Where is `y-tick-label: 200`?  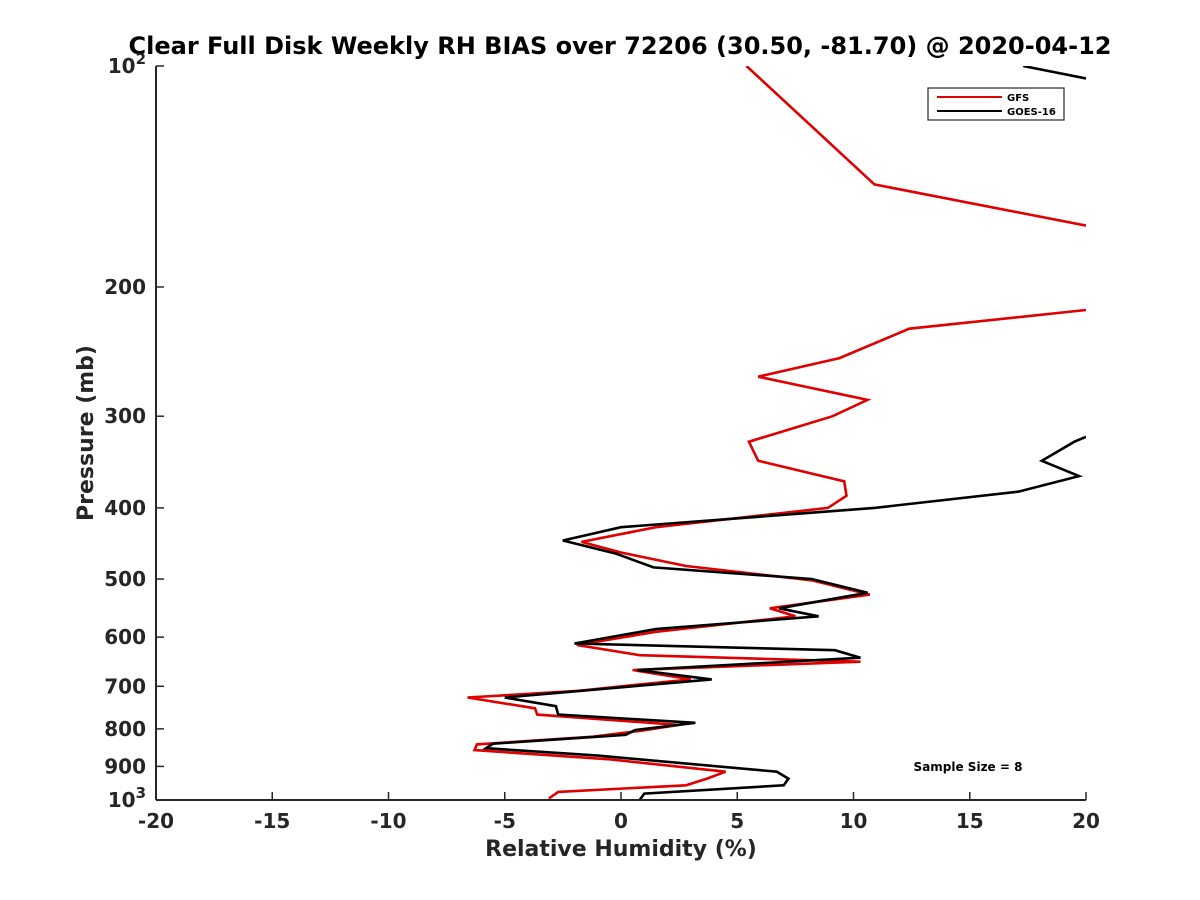 y-tick-label: 200 is located at coordinates (125, 287).